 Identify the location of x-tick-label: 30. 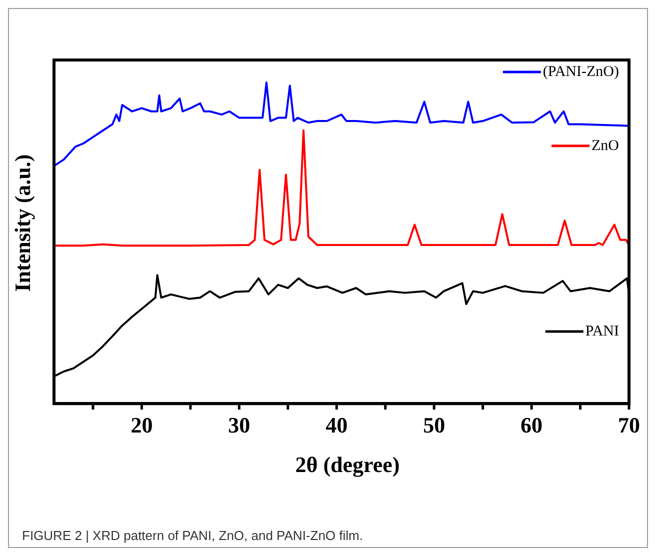
(239, 425).